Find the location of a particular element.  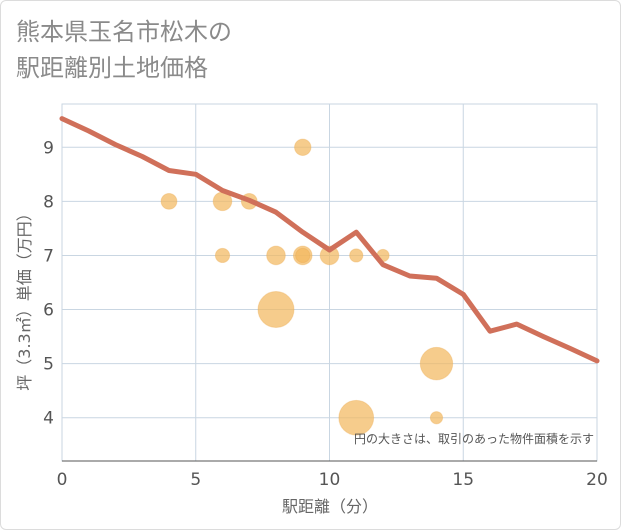

y-tick-label: 6 is located at coordinates (48, 311).